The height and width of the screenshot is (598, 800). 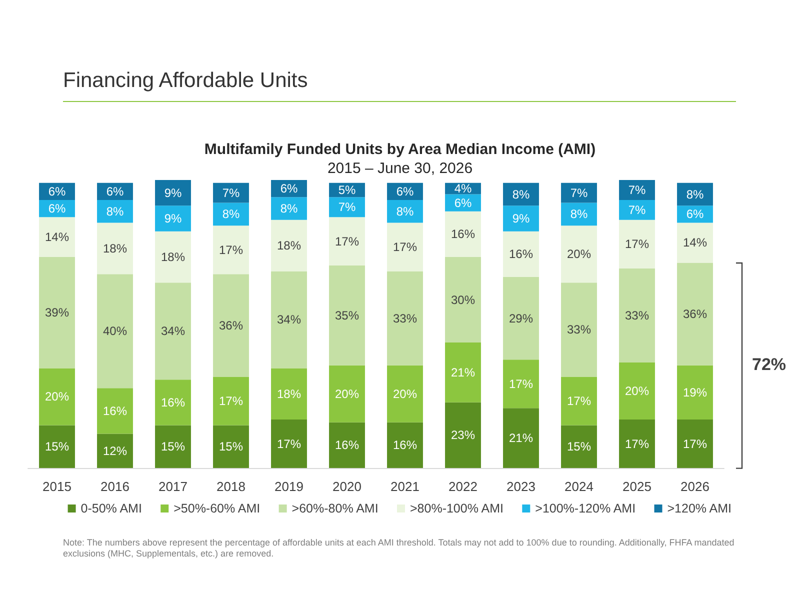 What do you see at coordinates (400, 548) in the screenshot?
I see `text: Note: The numbers above represent the percentage of affordable units at each AMI threshold. Totals may not add to 100% due to rounding. Additionally, FHFA mandated exclusions (MHC, Supplementals, etc.) are removed.` at bounding box center [400, 548].